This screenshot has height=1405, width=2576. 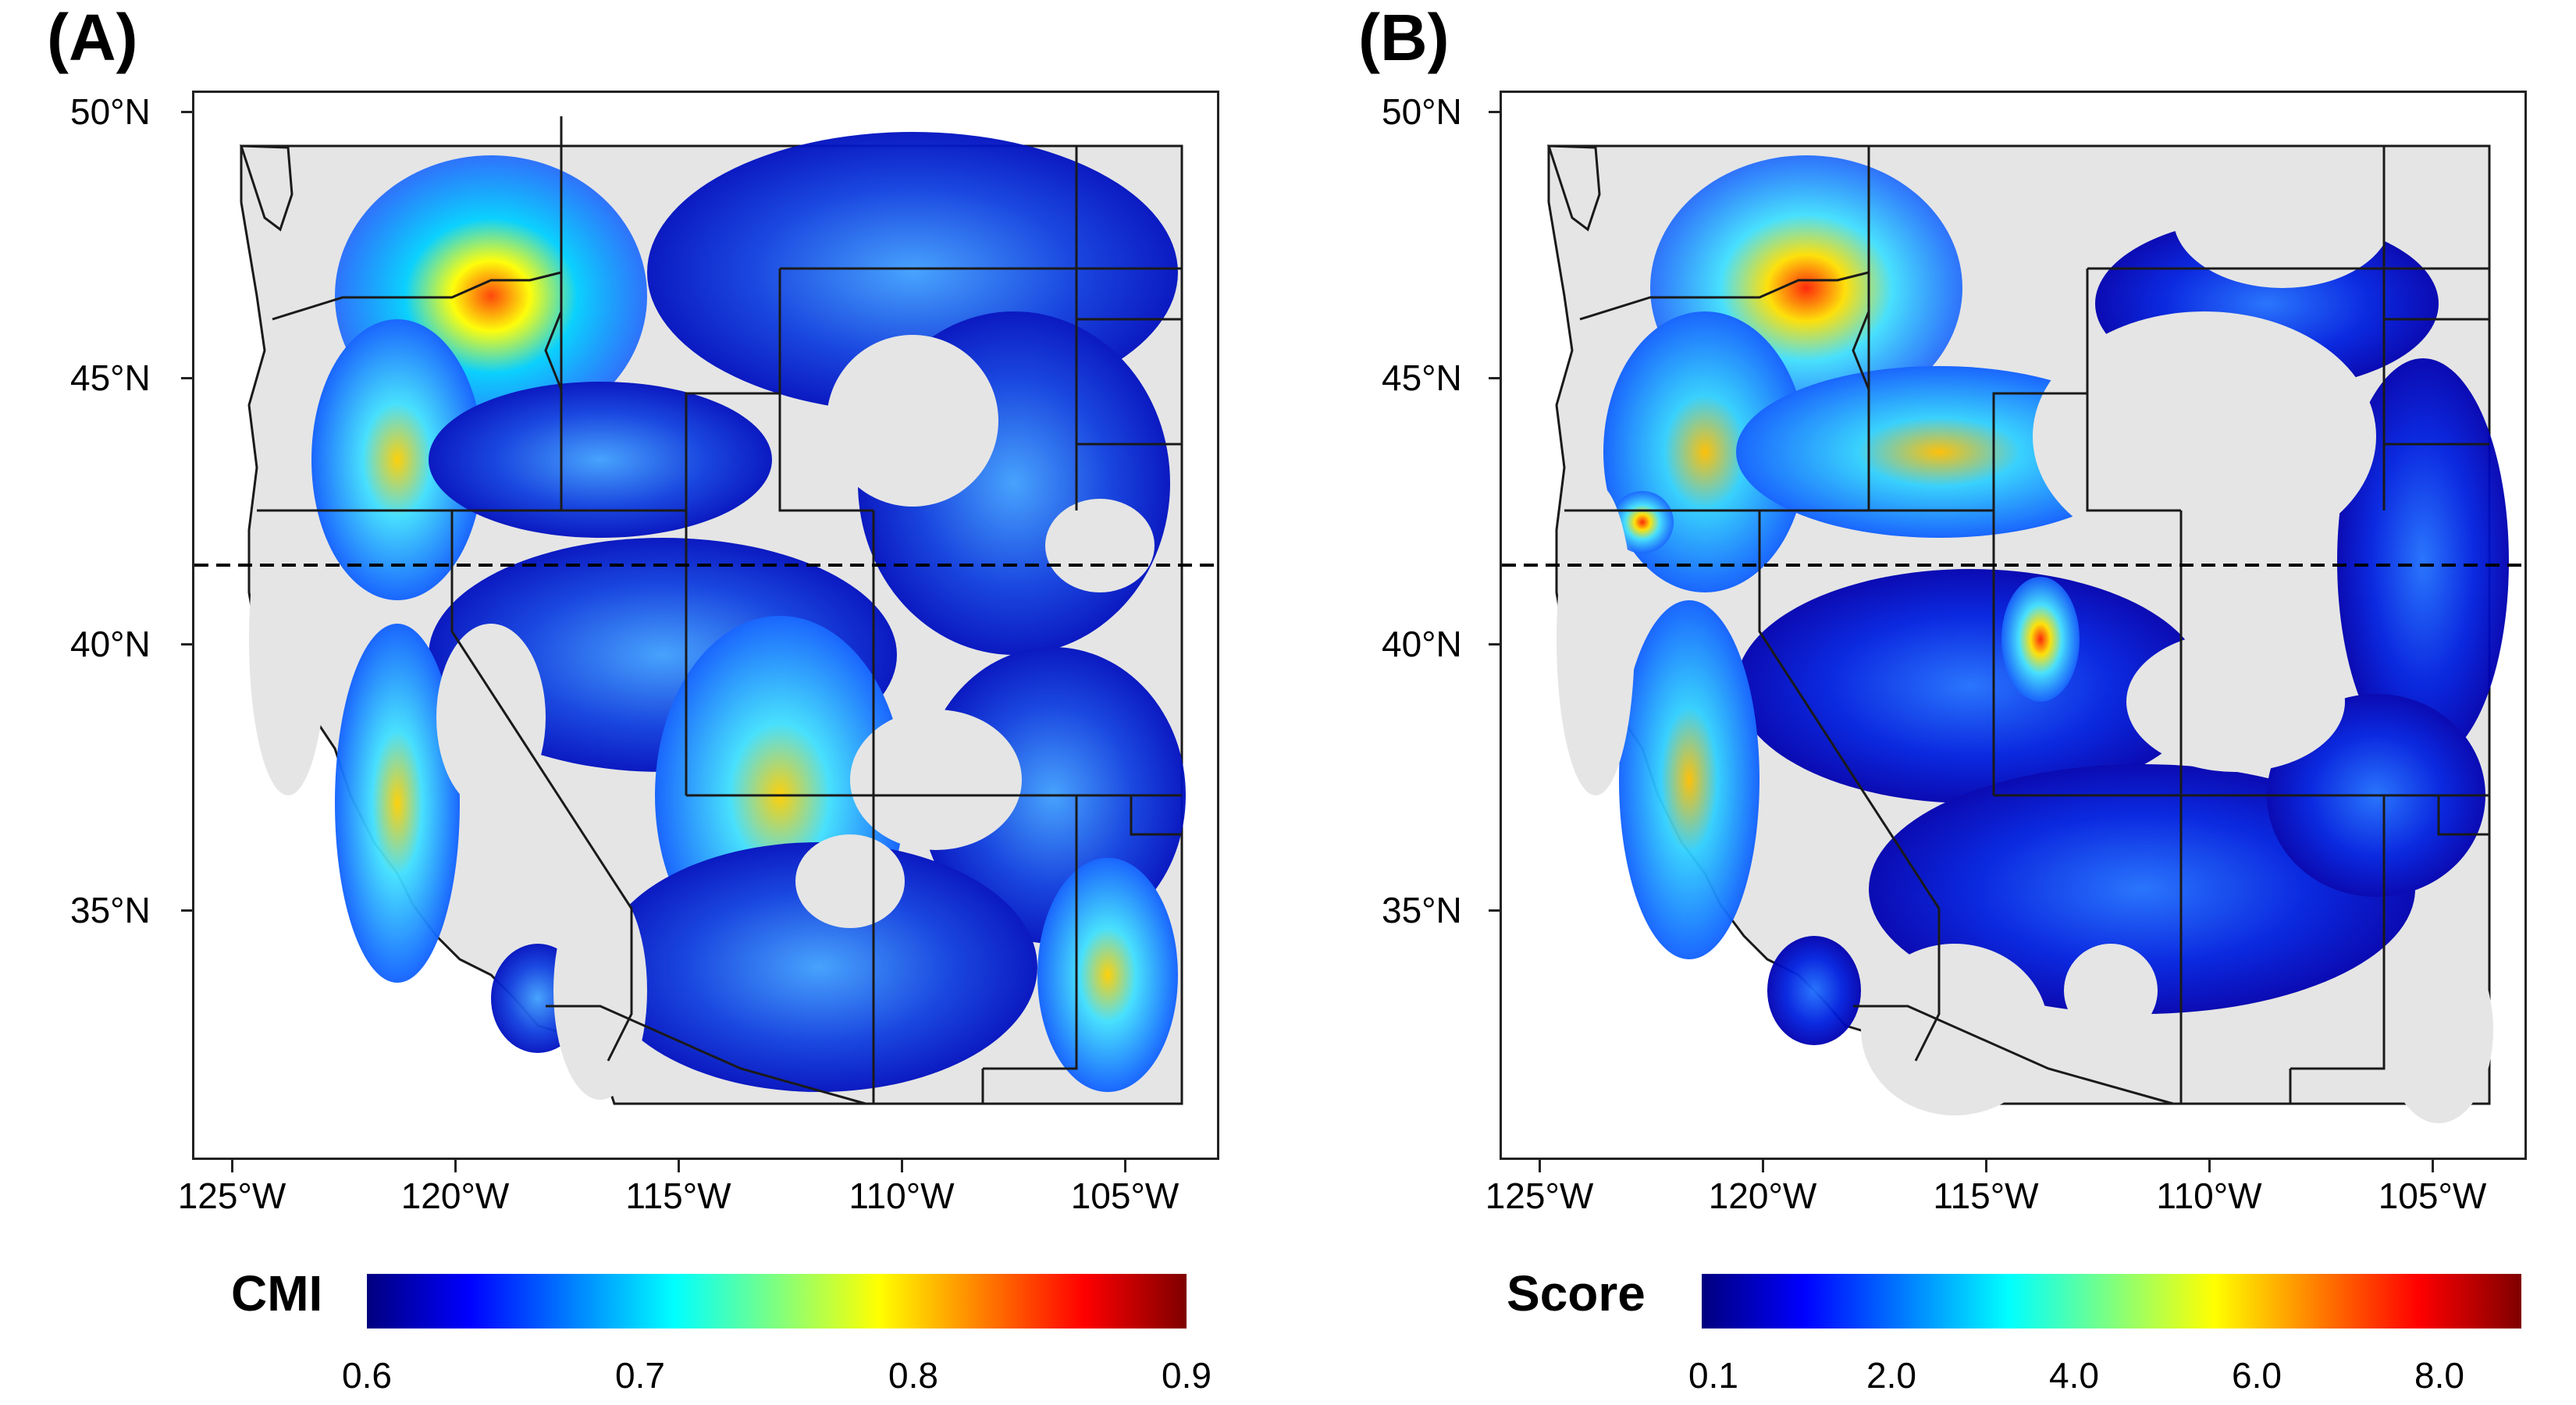 I want to click on panel-letter: (A), so click(x=92, y=38).